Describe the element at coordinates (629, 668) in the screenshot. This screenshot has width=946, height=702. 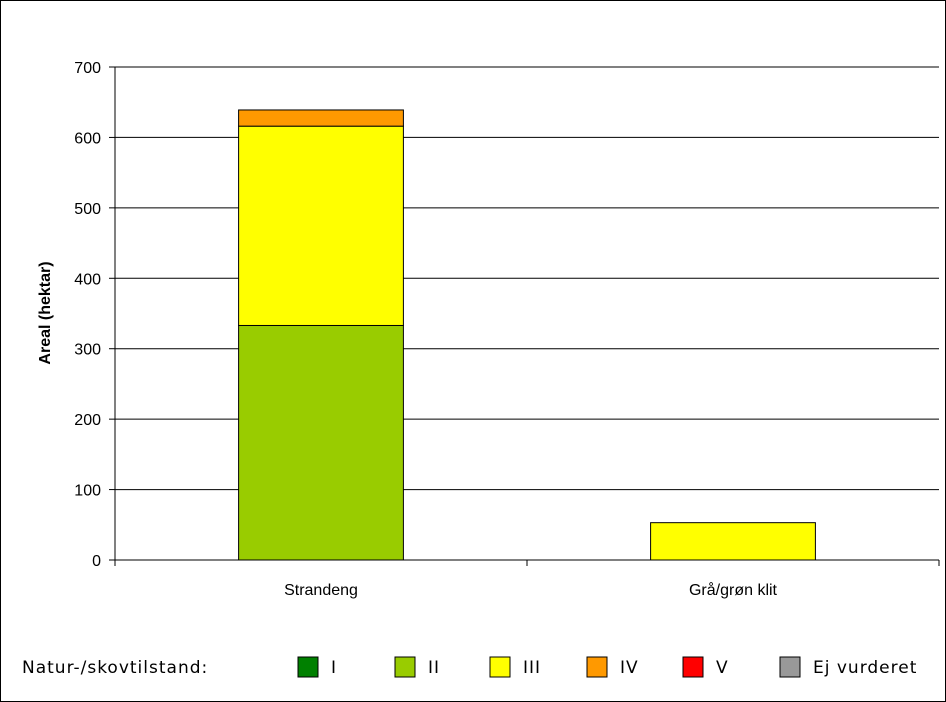
I see `legend-label: IV` at that location.